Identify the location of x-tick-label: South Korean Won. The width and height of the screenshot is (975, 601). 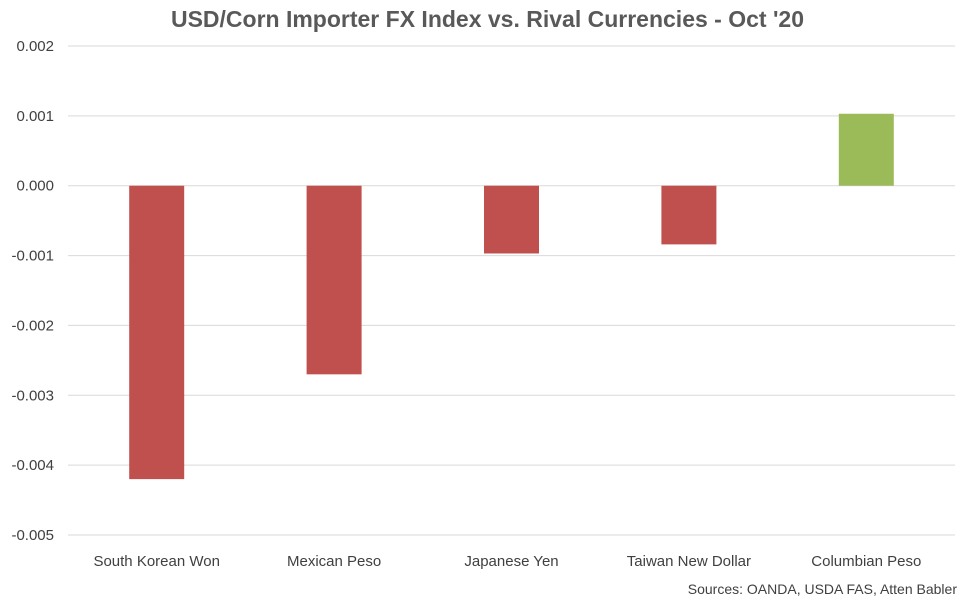
(156, 561).